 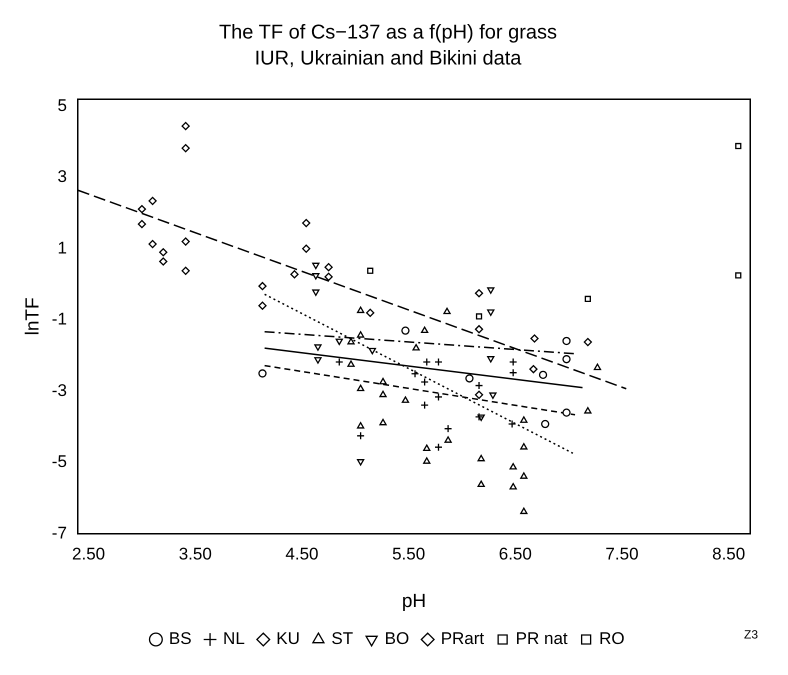 I want to click on chart-subtitle: IUR, Ukrainian and Bikini data, so click(x=388, y=59).